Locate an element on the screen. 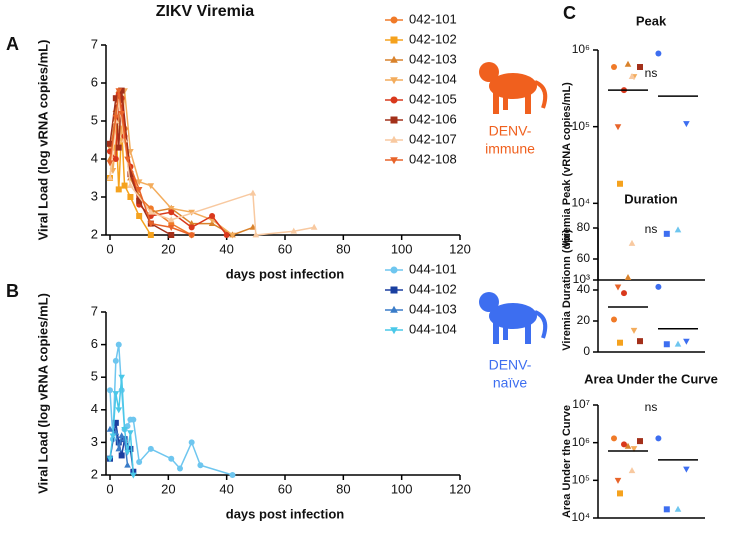  y-tick-label: 10³ is located at coordinates (581, 279).